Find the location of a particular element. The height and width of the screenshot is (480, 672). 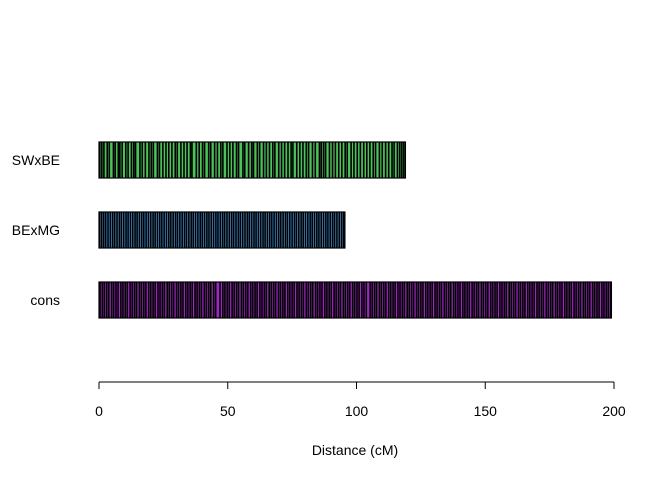

x-tick-label-200: 200 is located at coordinates (614, 411).